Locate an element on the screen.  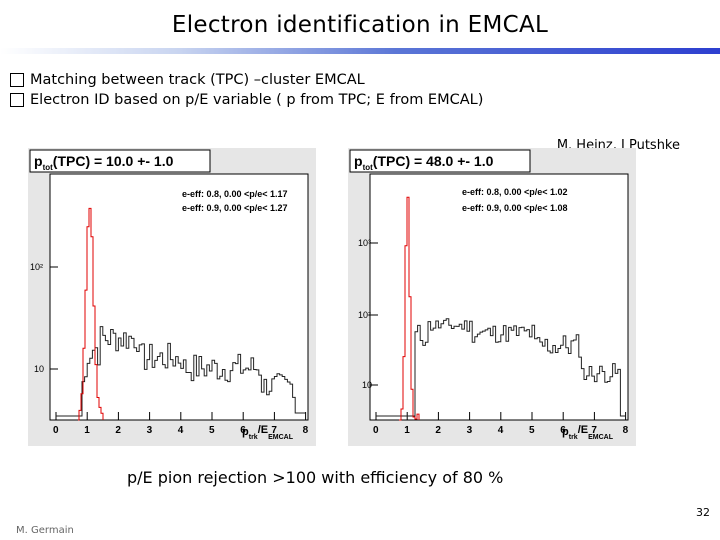
slide-title: Electron identification in EMCAL is located at coordinates (360, 25).